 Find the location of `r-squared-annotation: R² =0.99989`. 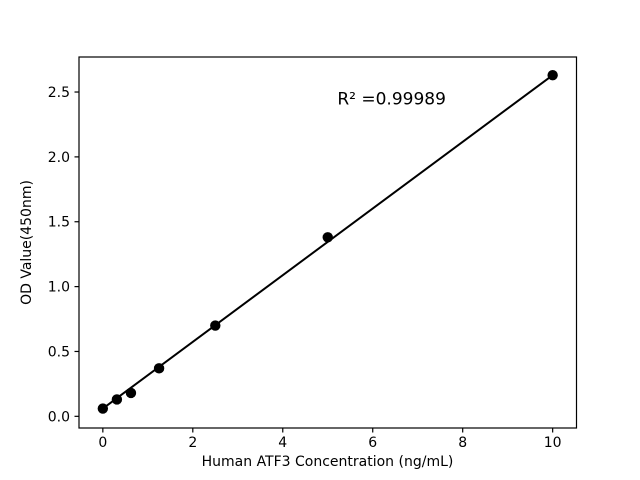

r-squared-annotation: R² =0.99989 is located at coordinates (391, 100).